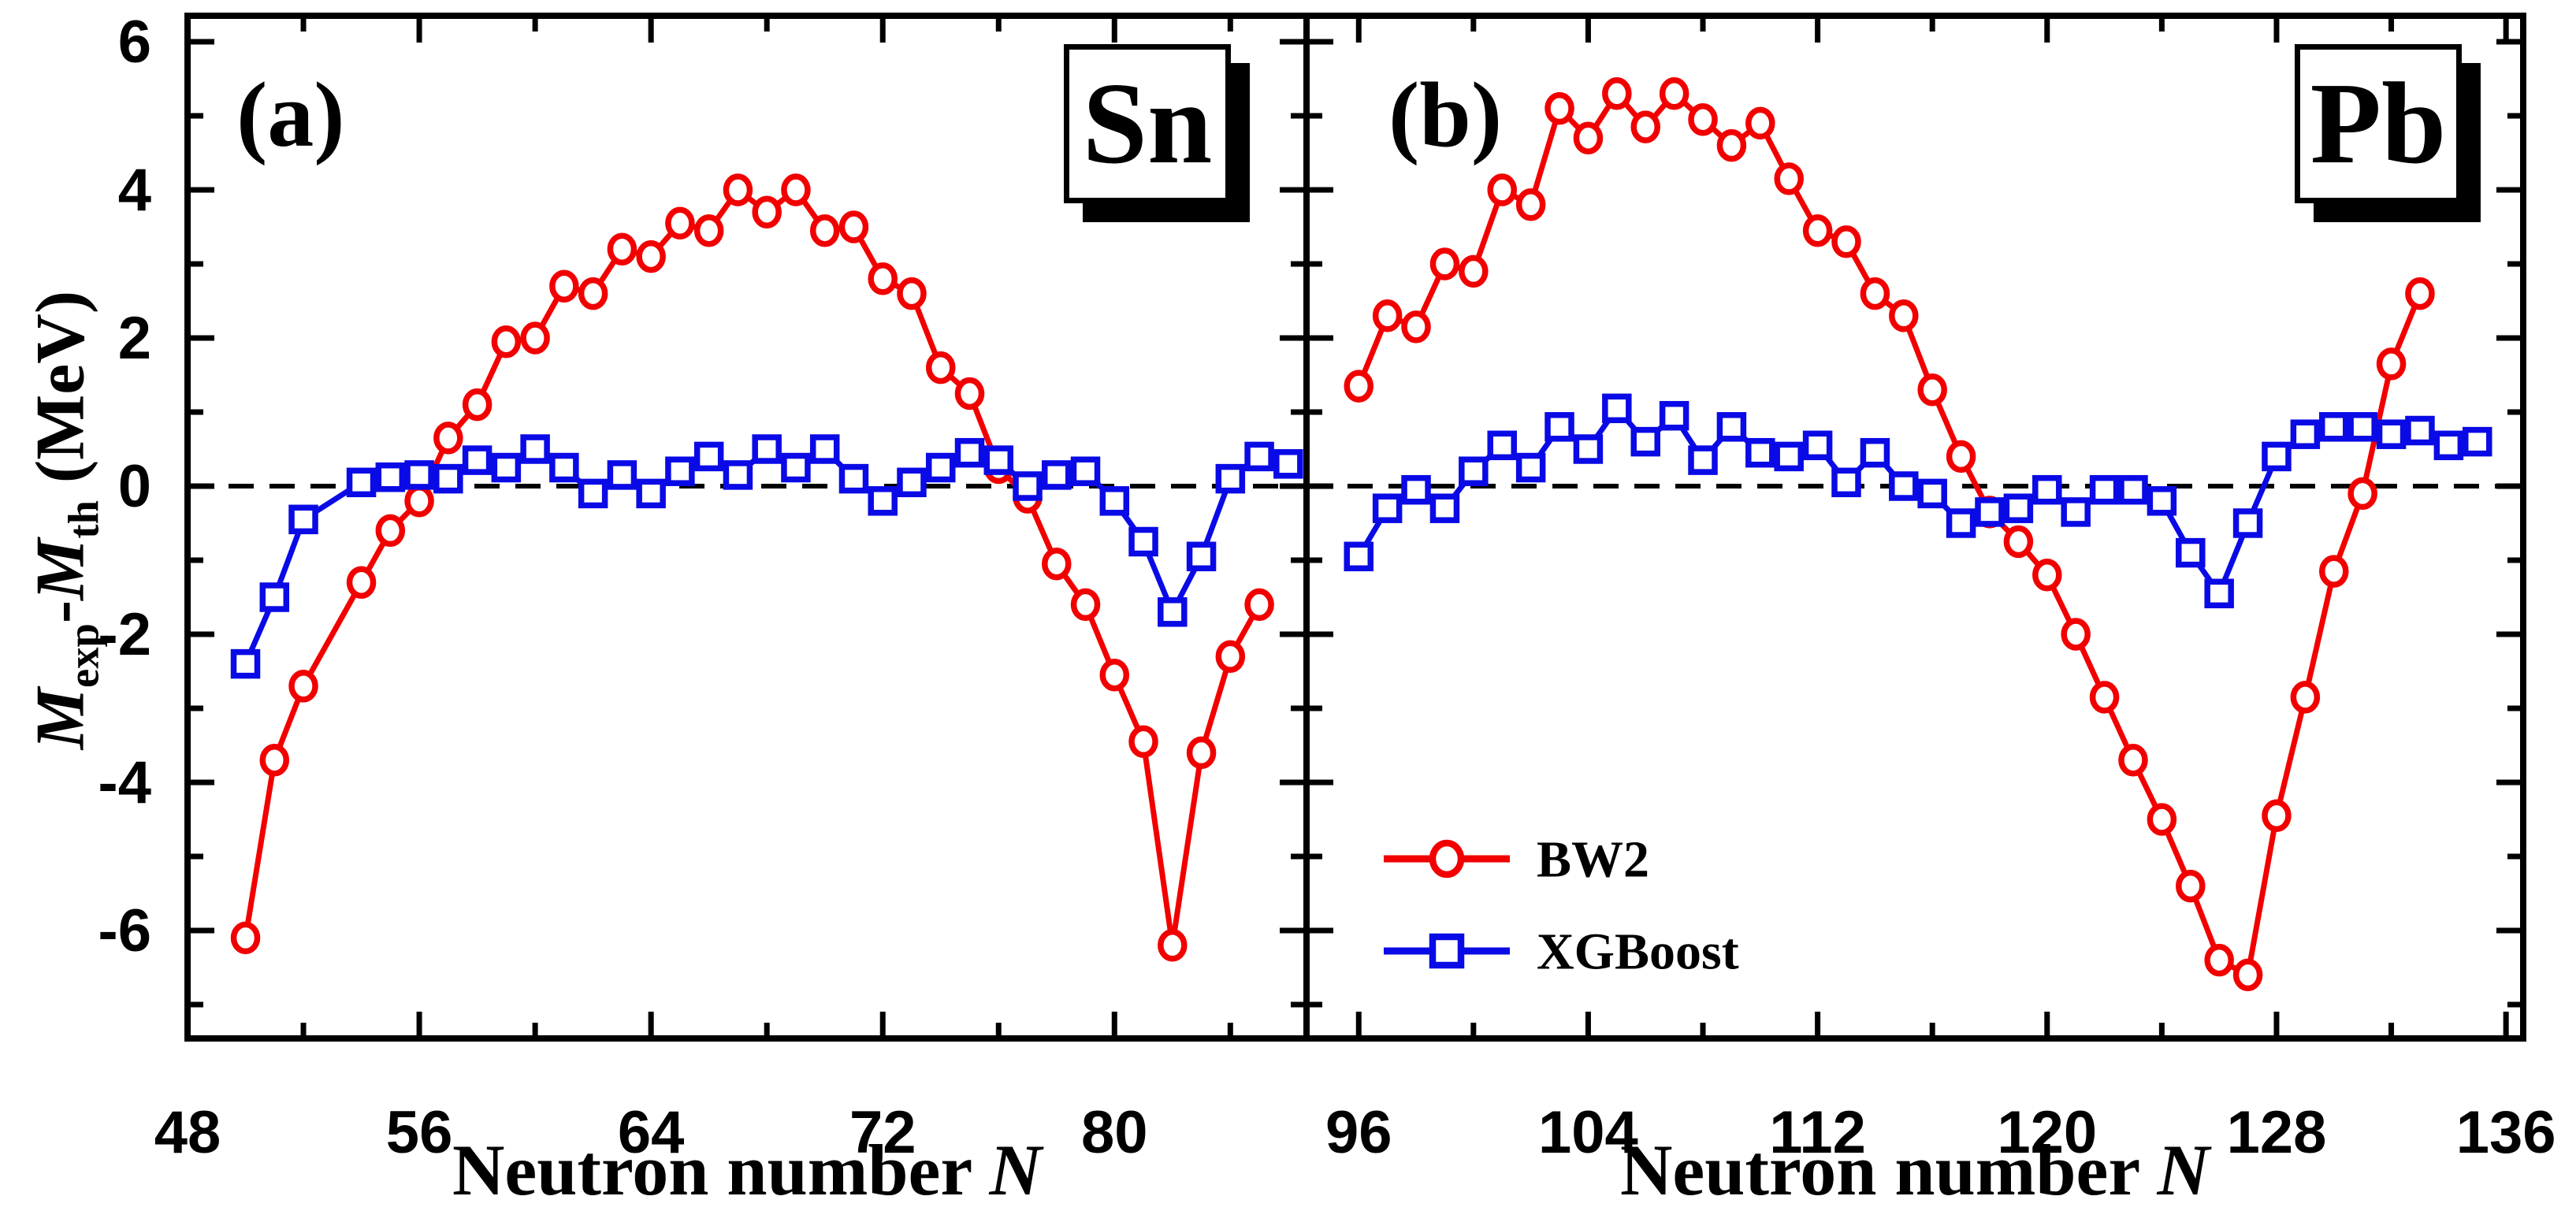 This screenshot has width=2576, height=1211. Describe the element at coordinates (60, 569) in the screenshot. I see `y-title-m-th: M` at that location.